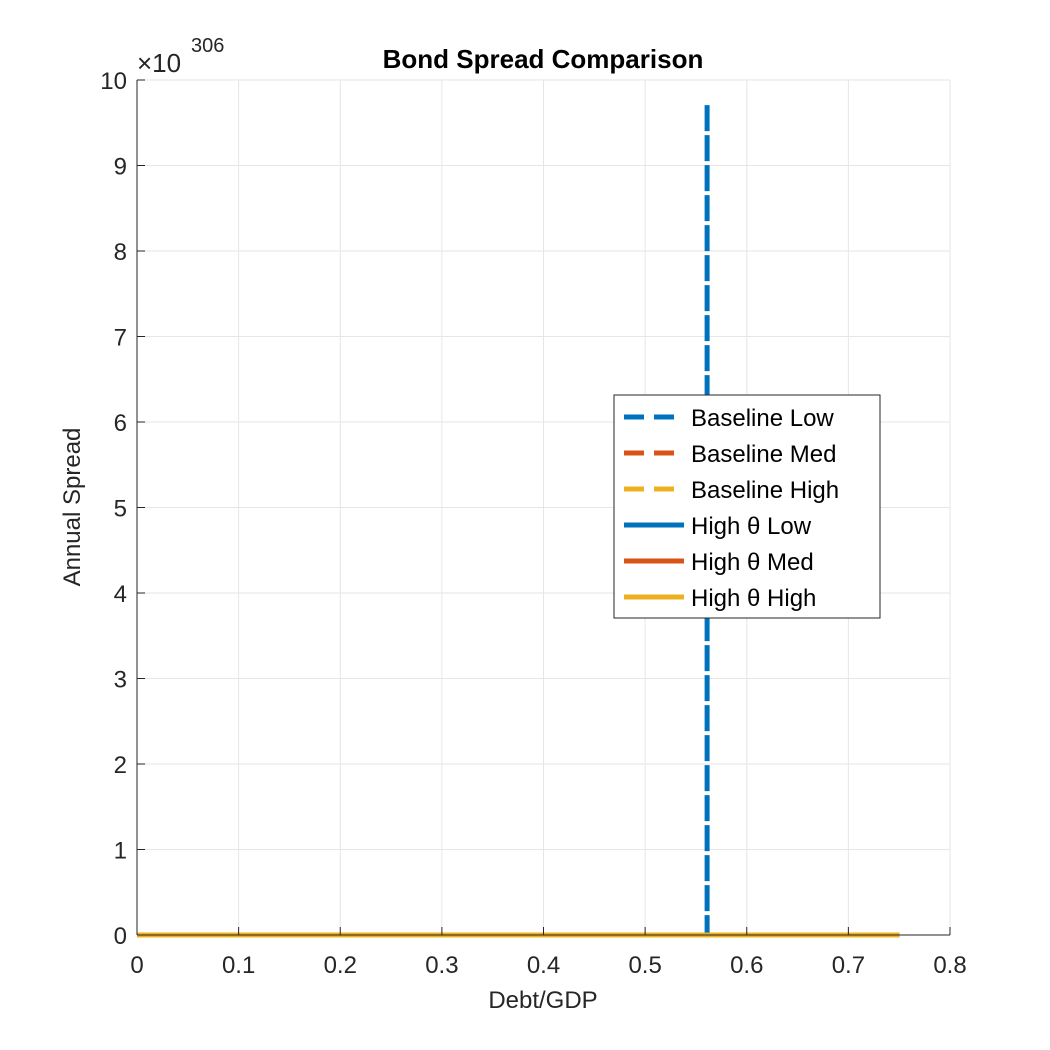 This screenshot has height=1050, width=1050. What do you see at coordinates (542, 1000) in the screenshot?
I see `x-axis-label: Debt/GDP` at bounding box center [542, 1000].